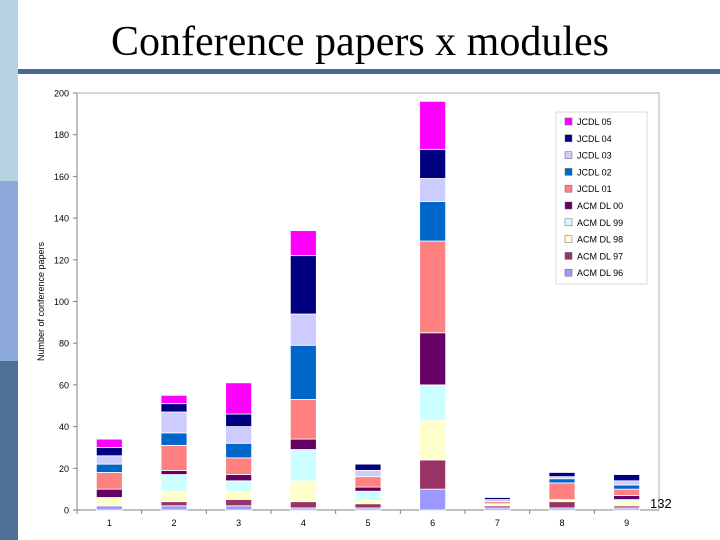  What do you see at coordinates (238, 523) in the screenshot?
I see `x-tick-label: 3` at bounding box center [238, 523].